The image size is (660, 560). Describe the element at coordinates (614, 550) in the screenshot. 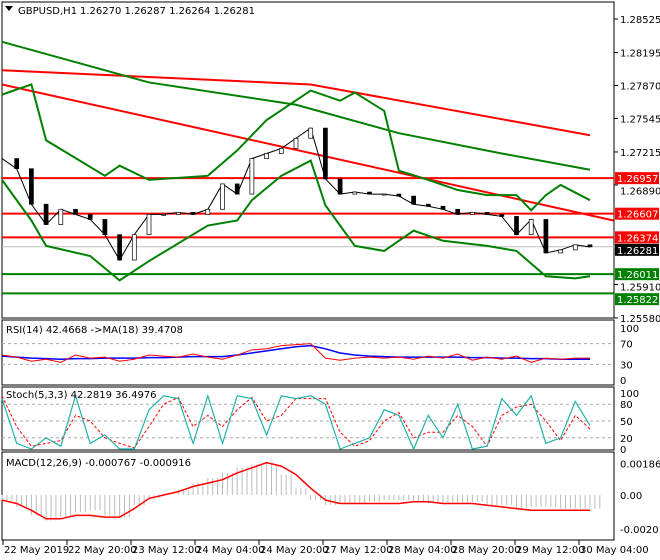

I see `time-axis-label: 30 May 04:00` at that location.